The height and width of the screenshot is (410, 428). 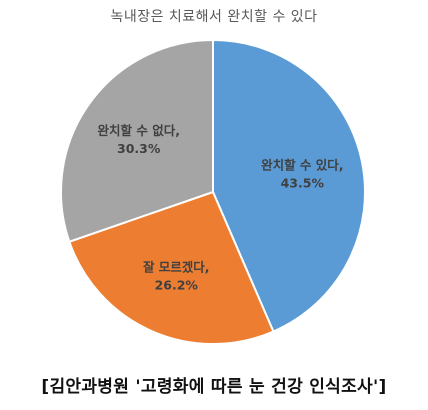 I want to click on source-caption: [김안과병원 '고령화에 따른 눈 건강 인식조사'], so click(x=214, y=387).